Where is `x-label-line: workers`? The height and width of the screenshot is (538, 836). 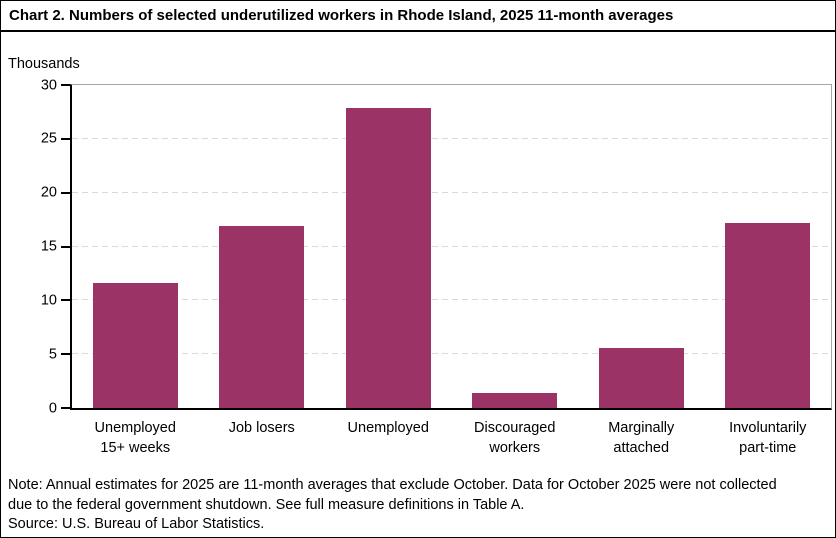 x-label-line: workers is located at coordinates (515, 448).